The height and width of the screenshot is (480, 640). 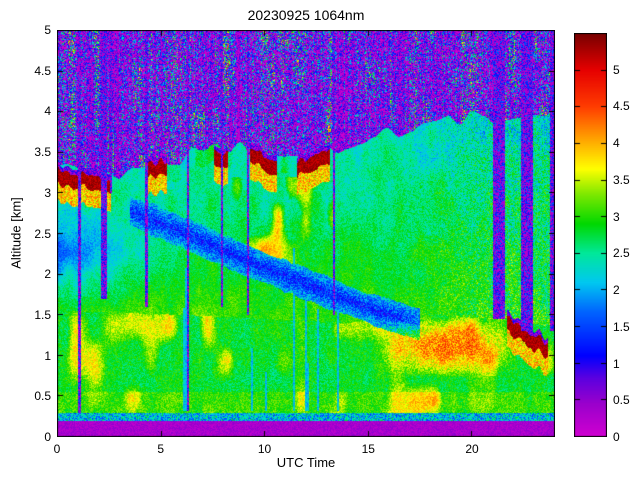 I want to click on x-tick-label: 20, so click(x=472, y=449).